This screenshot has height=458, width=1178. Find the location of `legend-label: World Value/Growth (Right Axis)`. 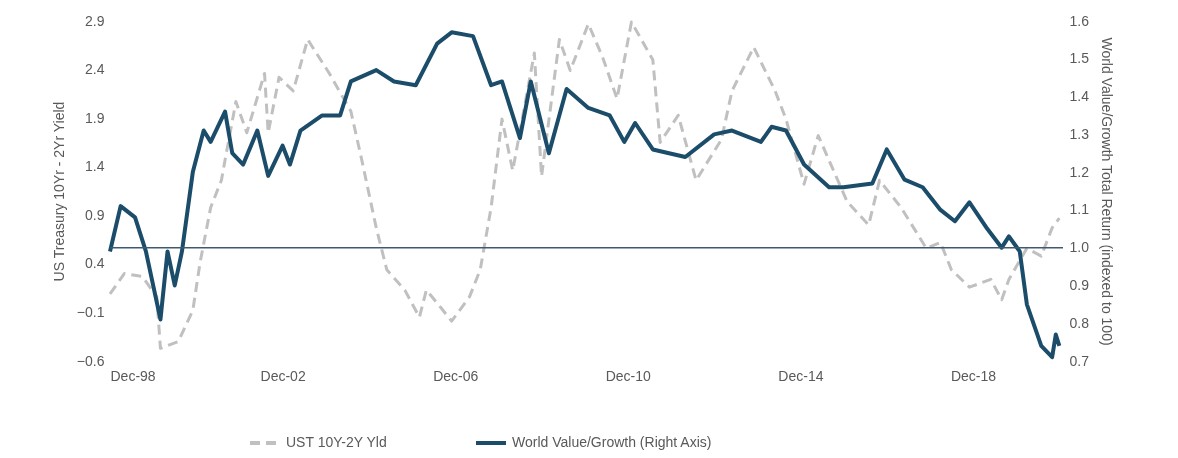

legend-label: World Value/Growth (Right Axis) is located at coordinates (612, 442).